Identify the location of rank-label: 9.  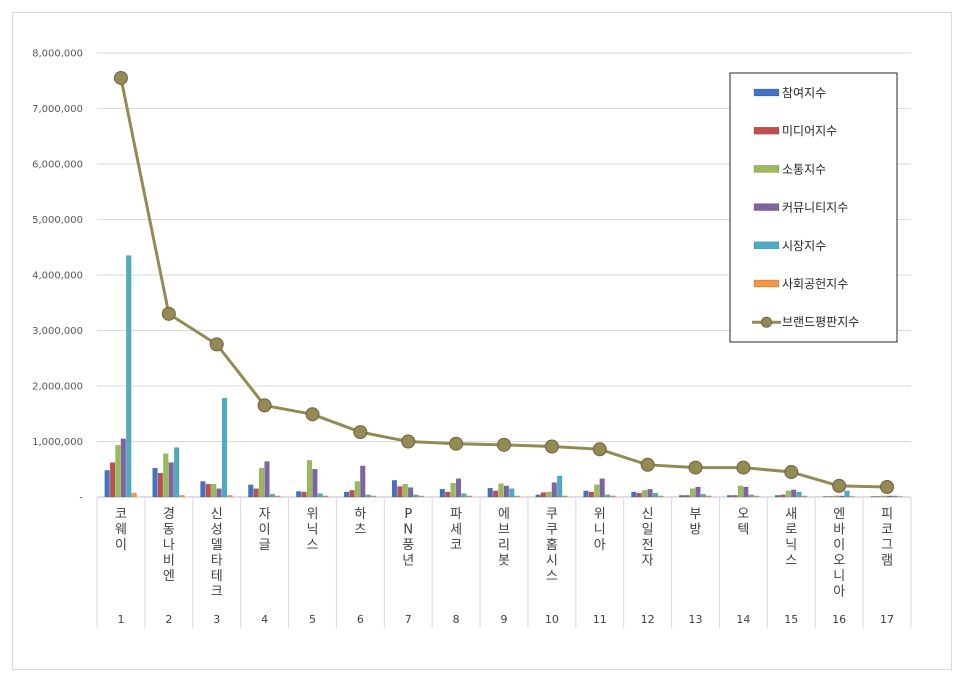
(504, 619).